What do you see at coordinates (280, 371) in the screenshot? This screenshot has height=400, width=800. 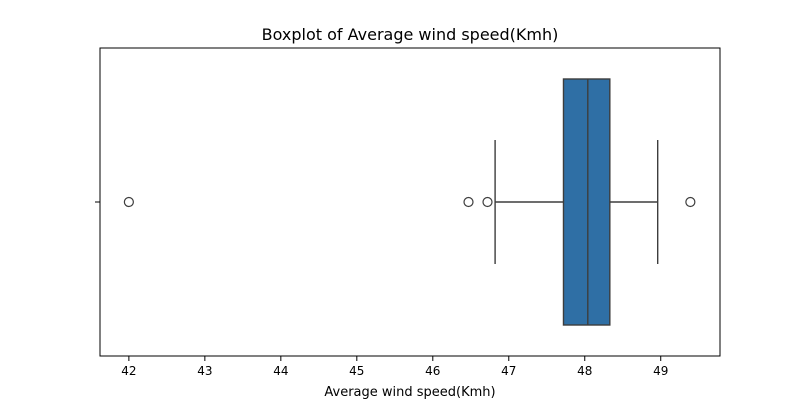 I see `x-tick-label: 44` at bounding box center [280, 371].